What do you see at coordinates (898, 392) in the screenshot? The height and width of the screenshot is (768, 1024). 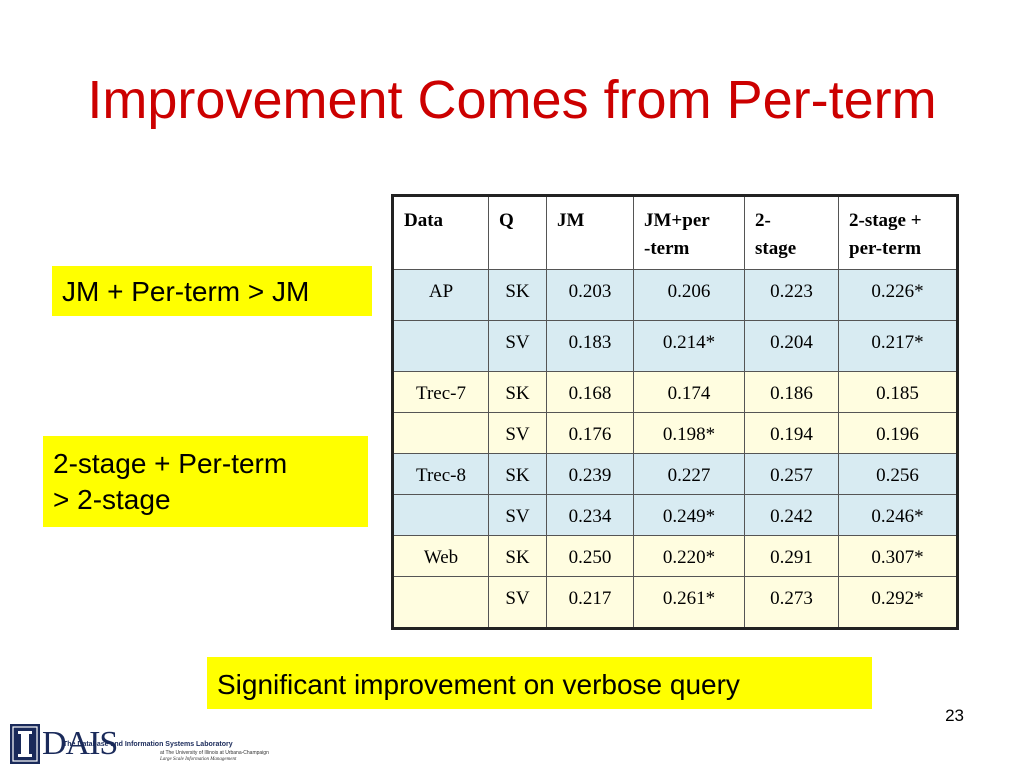 I see `cell-two-stage-per-term: 0.185` at bounding box center [898, 392].